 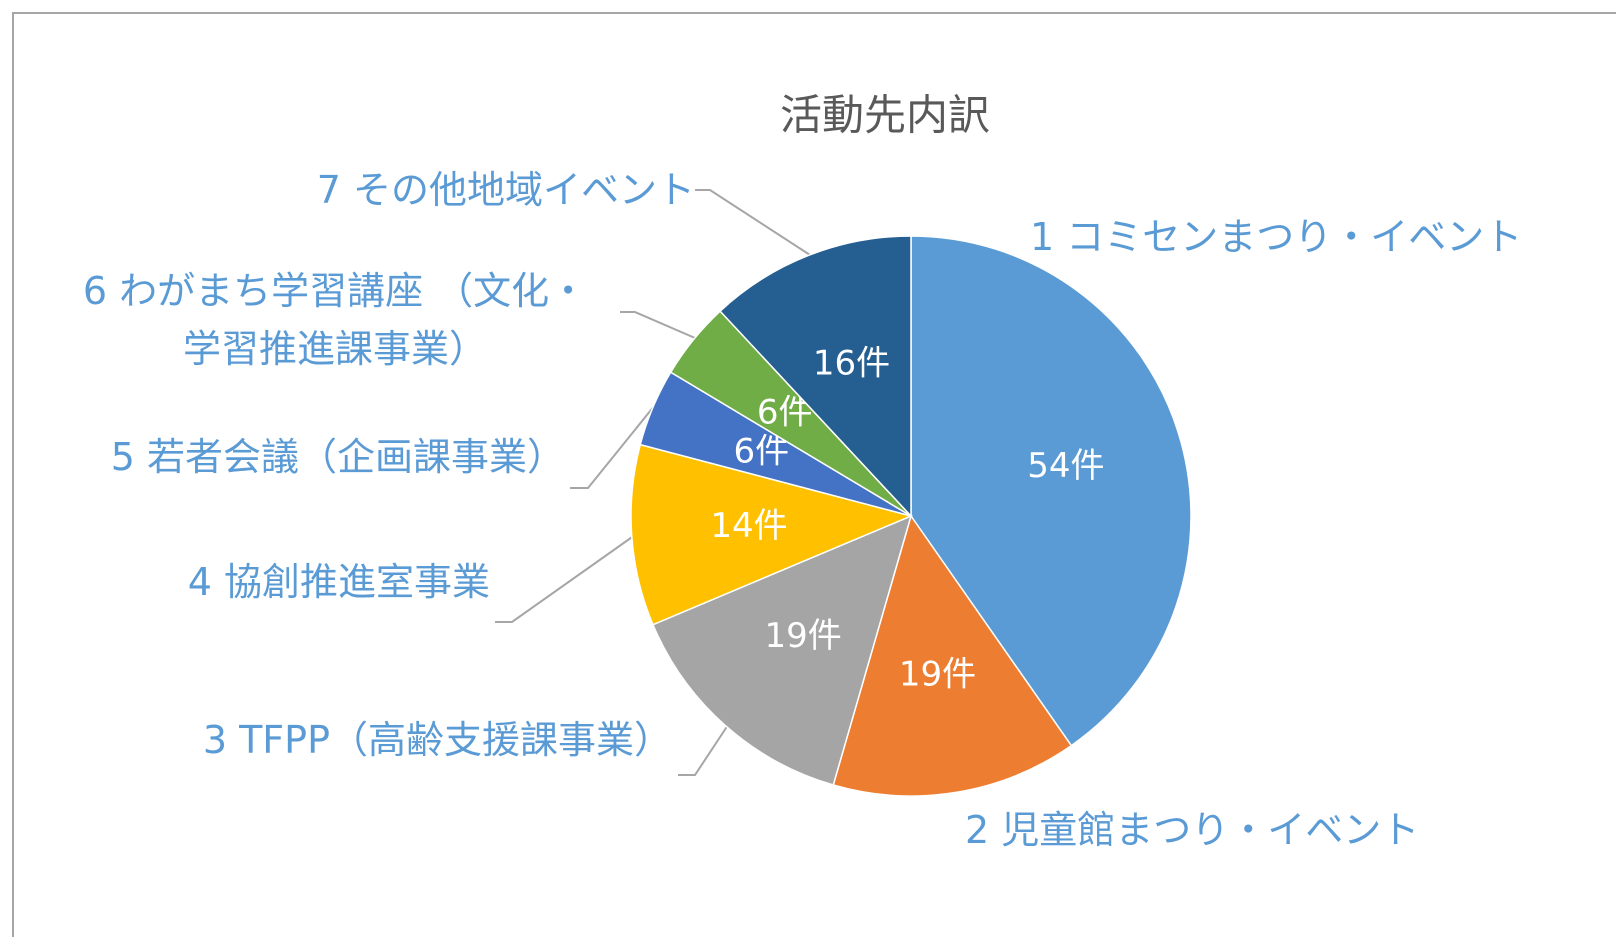 What do you see at coordinates (748, 526) in the screenshot?
I see `data-label: 14件` at bounding box center [748, 526].